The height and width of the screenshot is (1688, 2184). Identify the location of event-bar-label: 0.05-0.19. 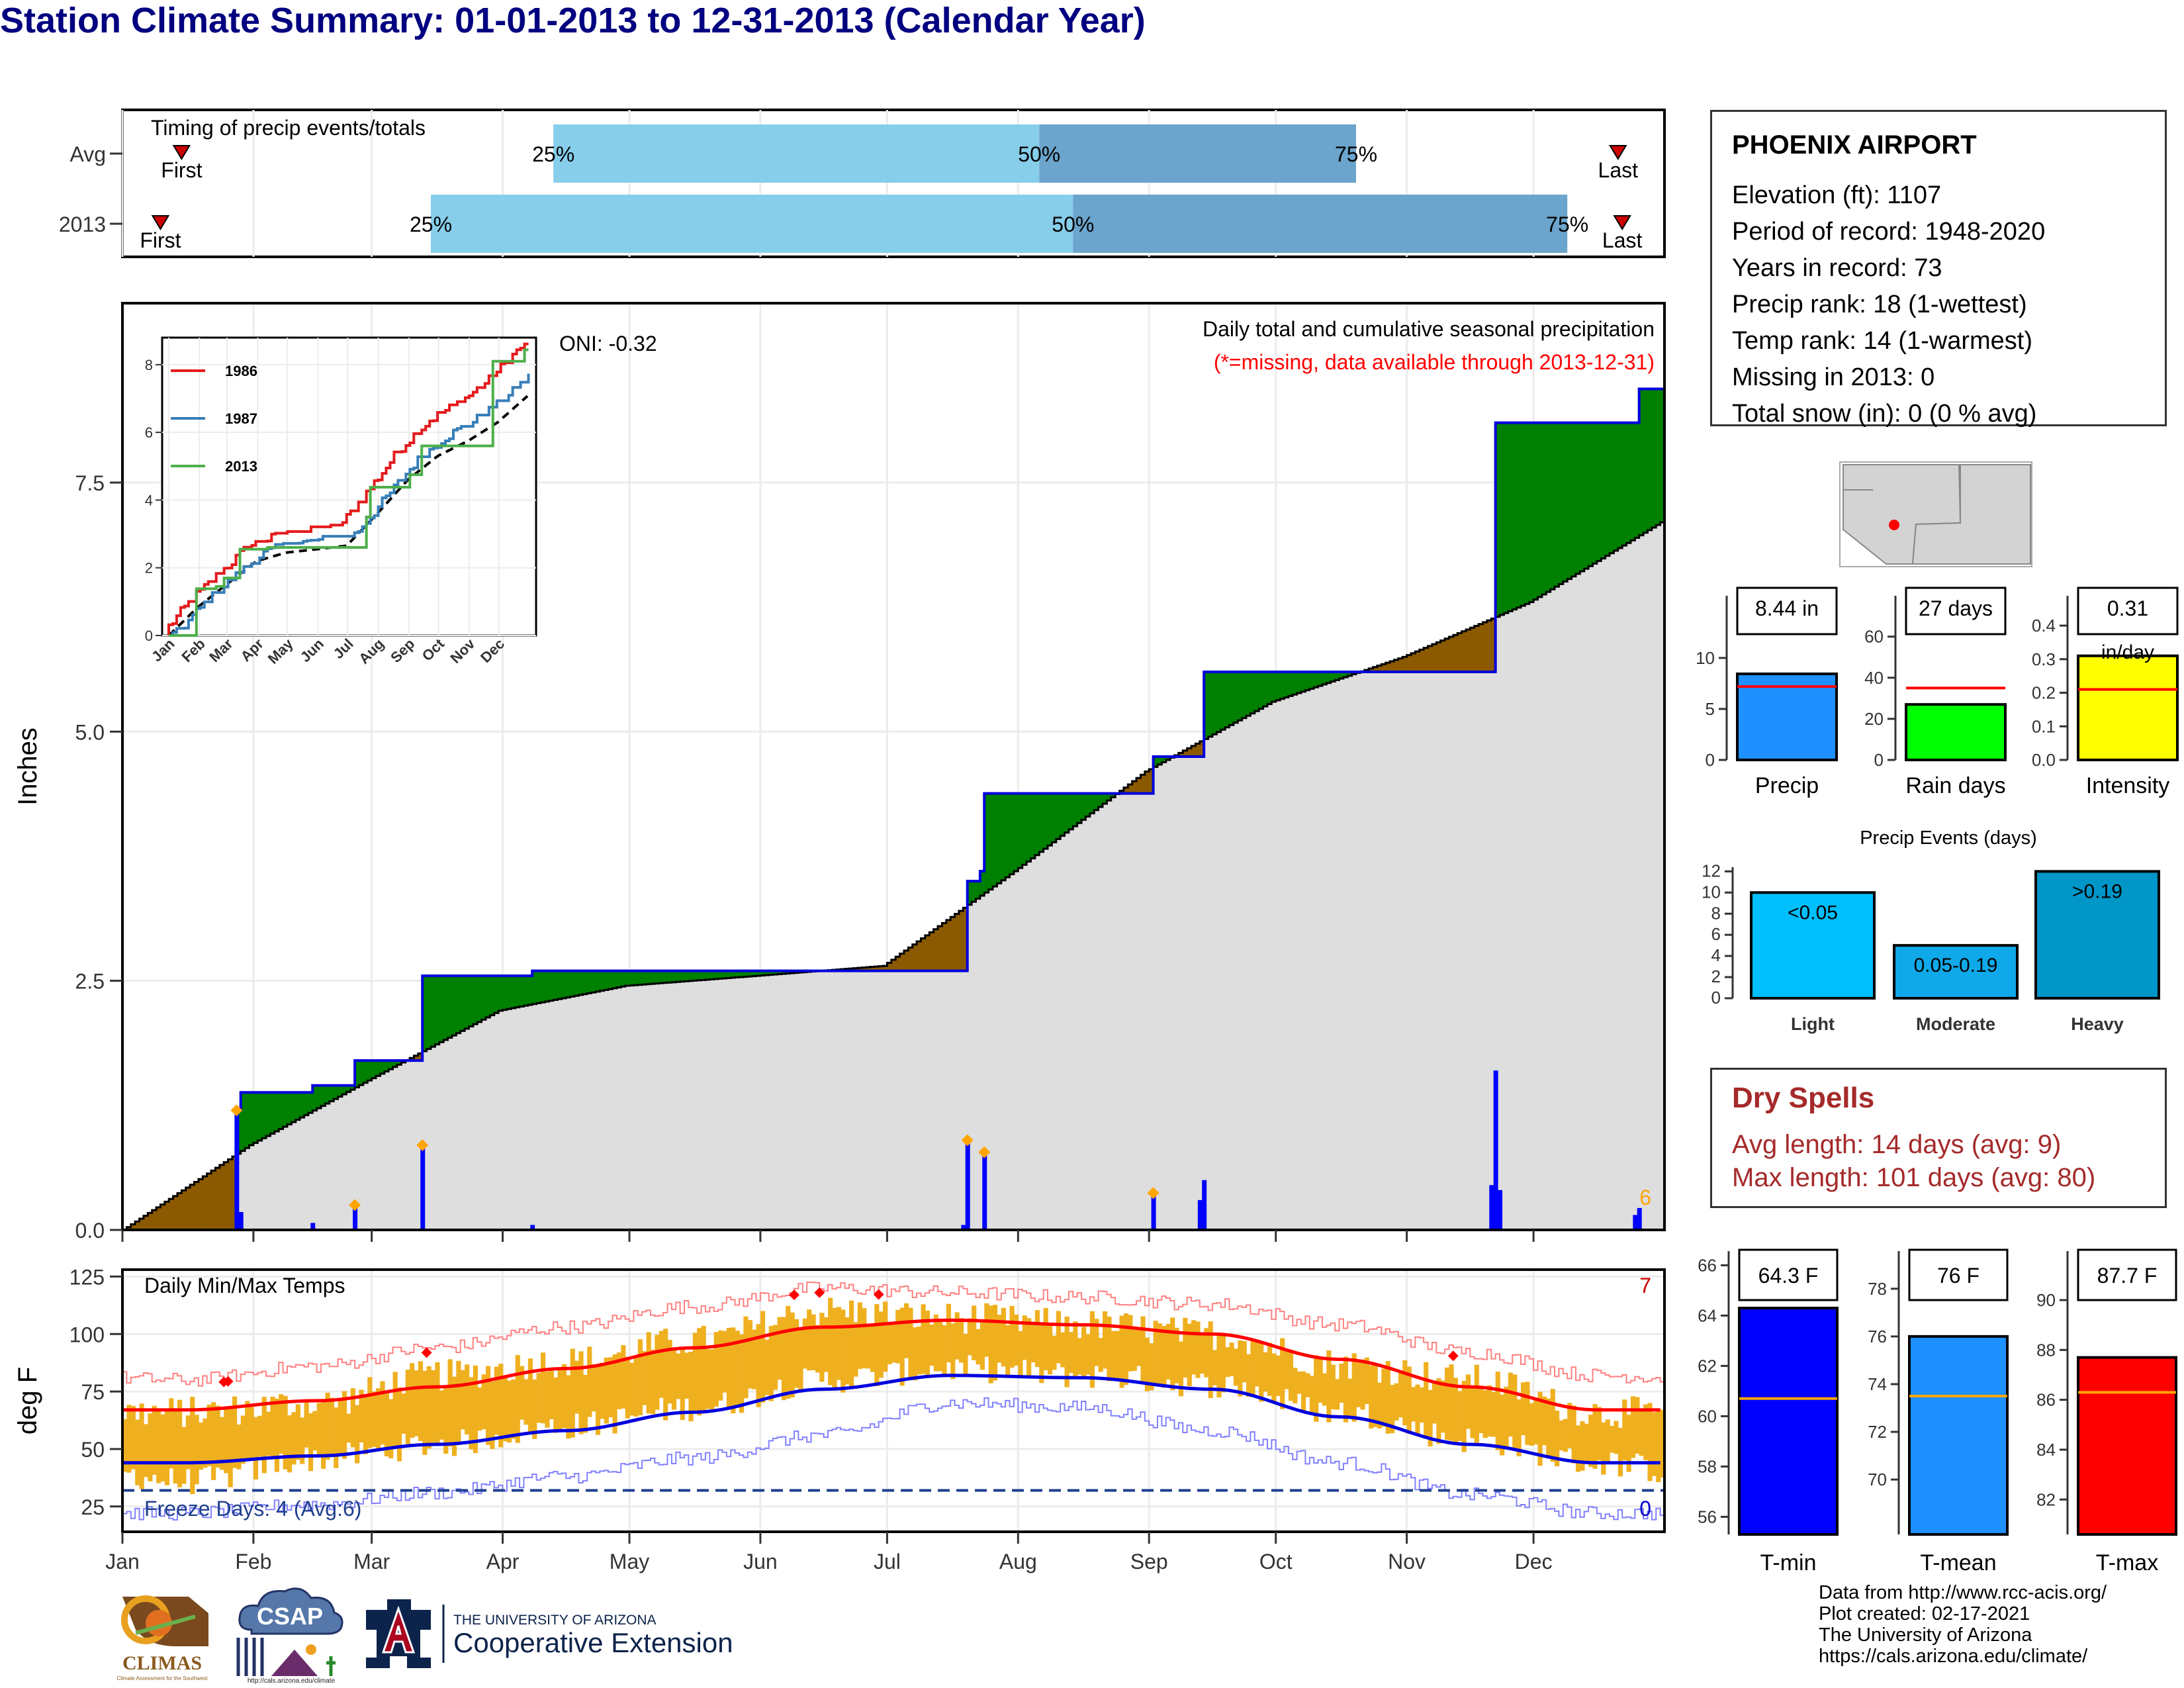
(1956, 965).